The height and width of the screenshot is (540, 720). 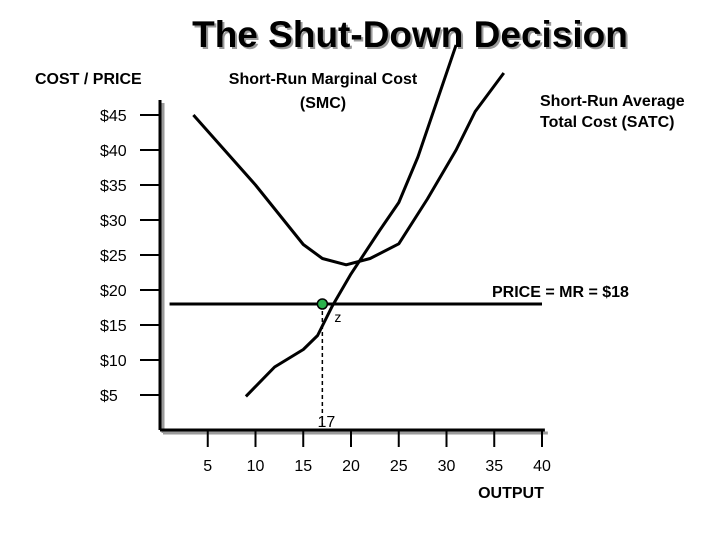 I want to click on x-tick-label: 35, so click(x=494, y=466).